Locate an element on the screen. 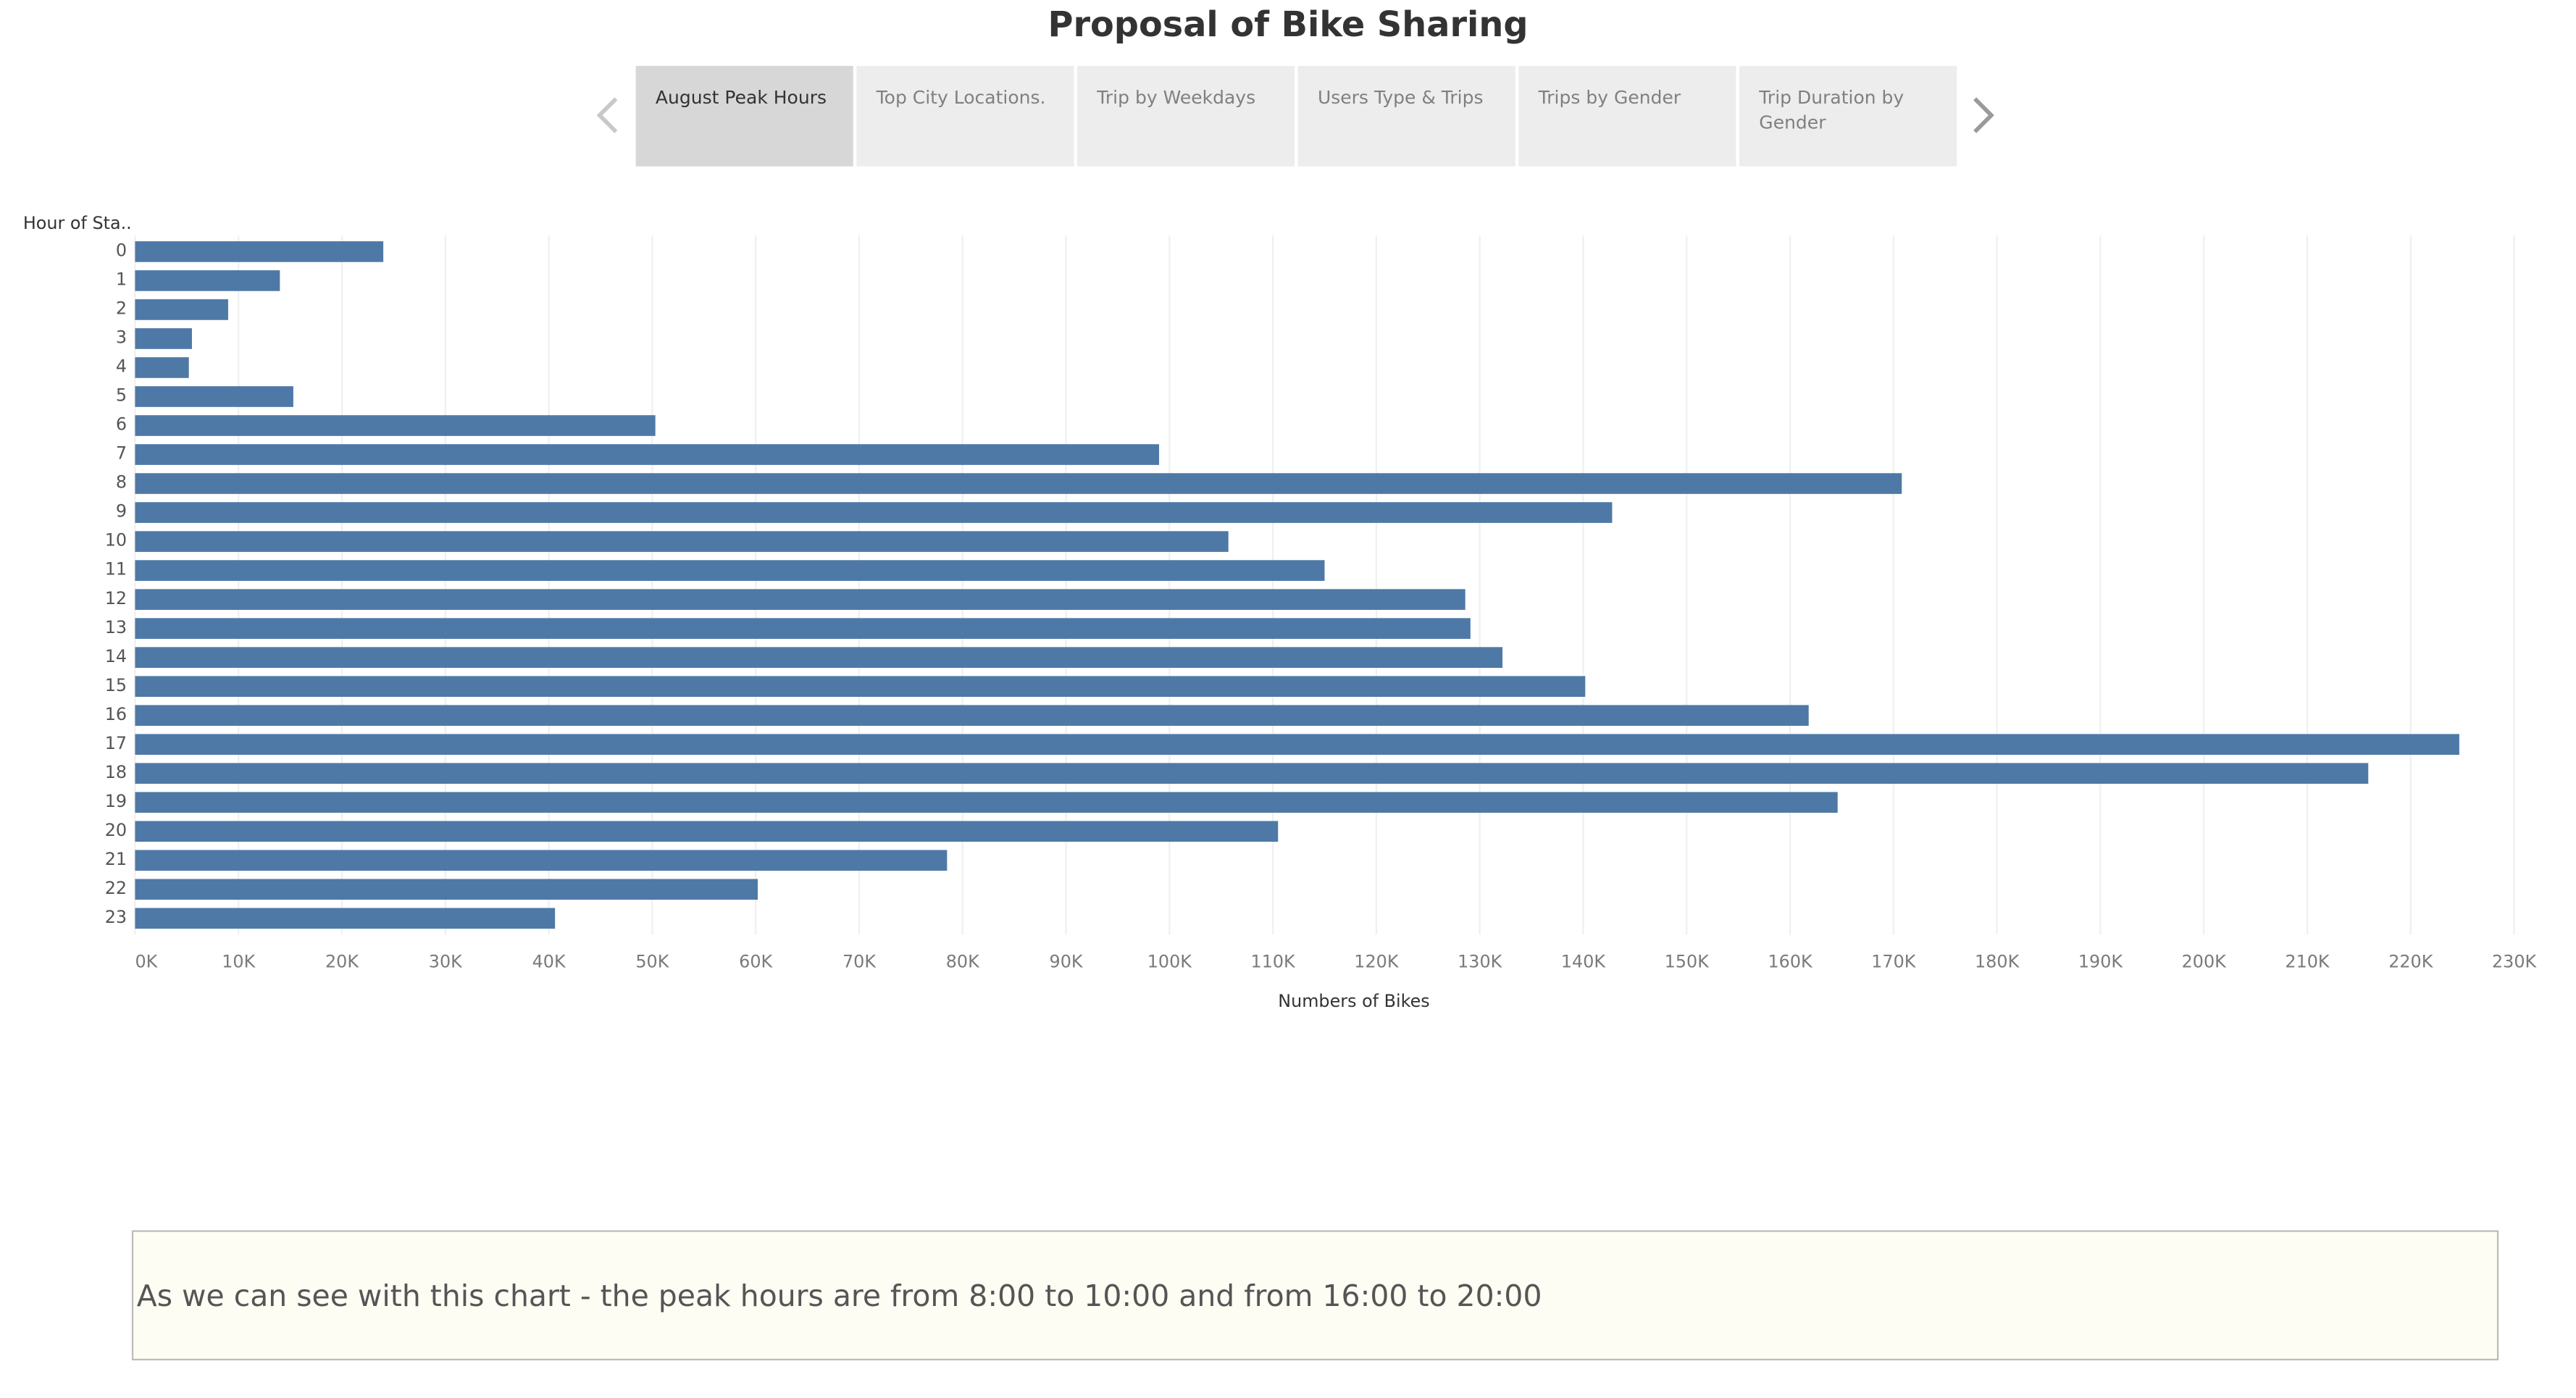 This screenshot has width=2576, height=1398. x-tick-label: 230K is located at coordinates (2515, 962).